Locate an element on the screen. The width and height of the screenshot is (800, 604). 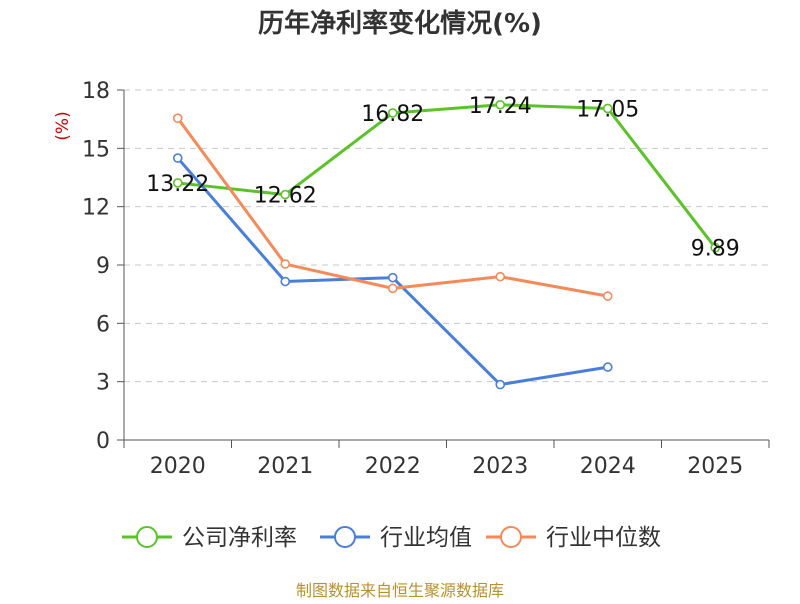
series-2-point-2020 is located at coordinates (177, 118).